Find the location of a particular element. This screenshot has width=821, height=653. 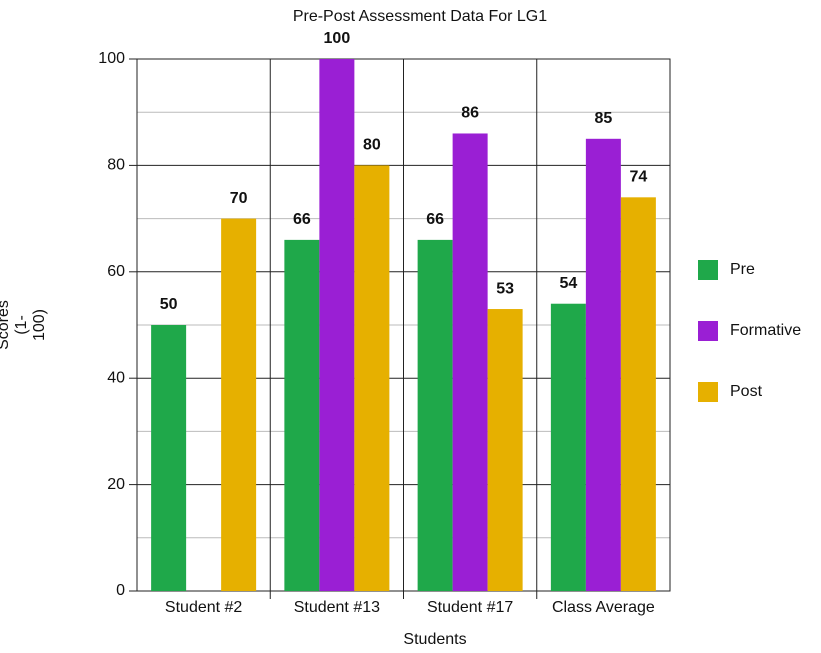

data-label: 54 is located at coordinates (568, 283).